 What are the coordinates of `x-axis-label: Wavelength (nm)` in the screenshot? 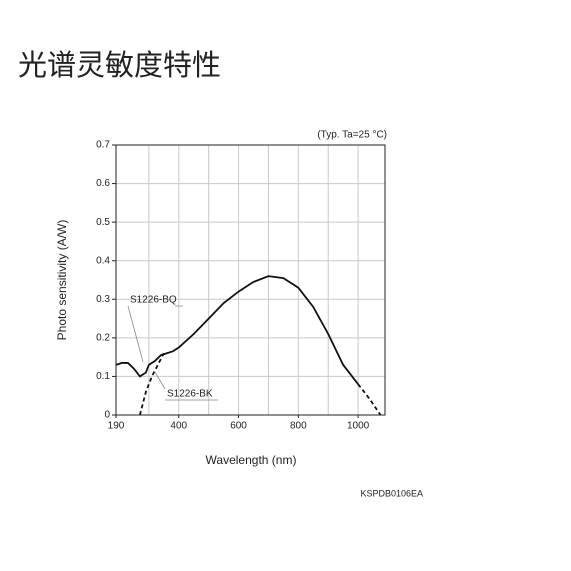 It's located at (251, 460).